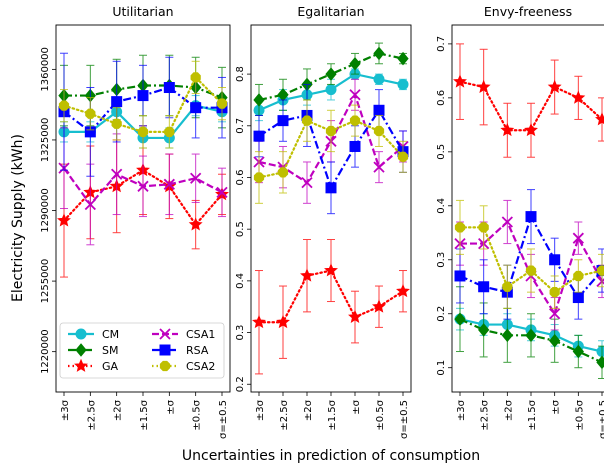 This screenshot has height=472, width=604. I want to click on x-tick-label: ±0.5σ, so click(579, 414).